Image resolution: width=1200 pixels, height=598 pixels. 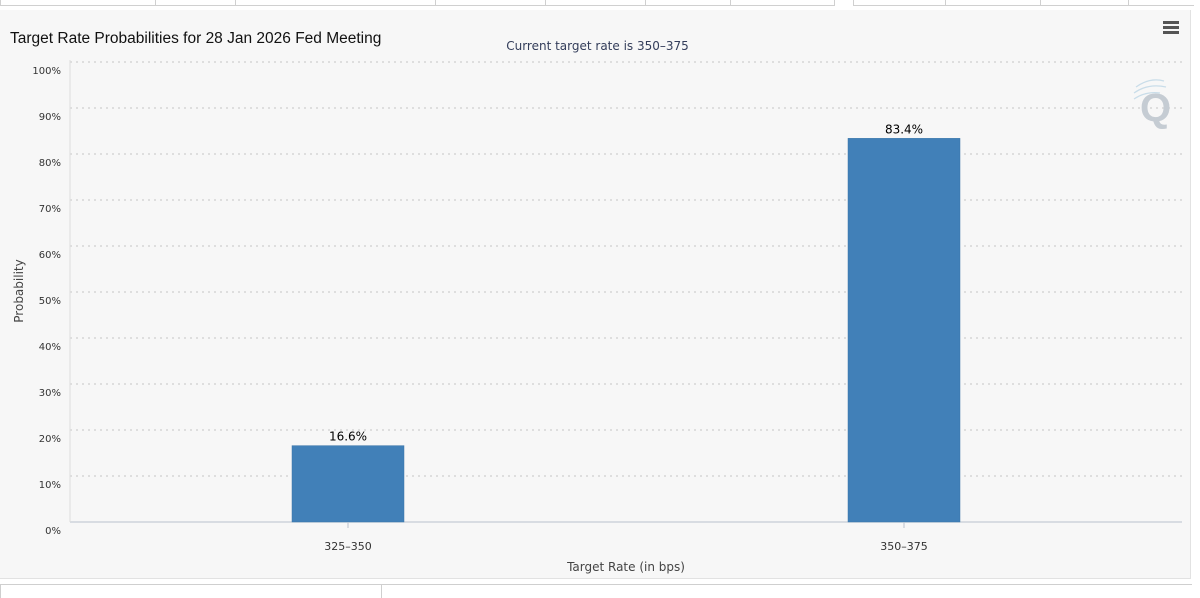 I want to click on y-tick-label: 100%, so click(x=46, y=71).